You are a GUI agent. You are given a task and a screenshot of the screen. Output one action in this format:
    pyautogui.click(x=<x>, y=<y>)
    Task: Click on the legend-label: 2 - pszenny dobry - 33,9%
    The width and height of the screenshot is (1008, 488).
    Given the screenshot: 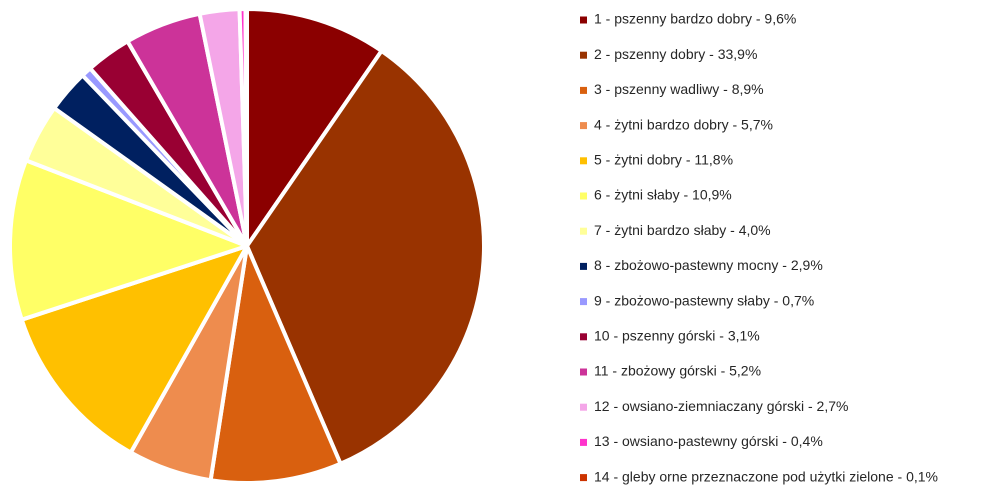 What is the action you would take?
    pyautogui.click(x=675, y=54)
    